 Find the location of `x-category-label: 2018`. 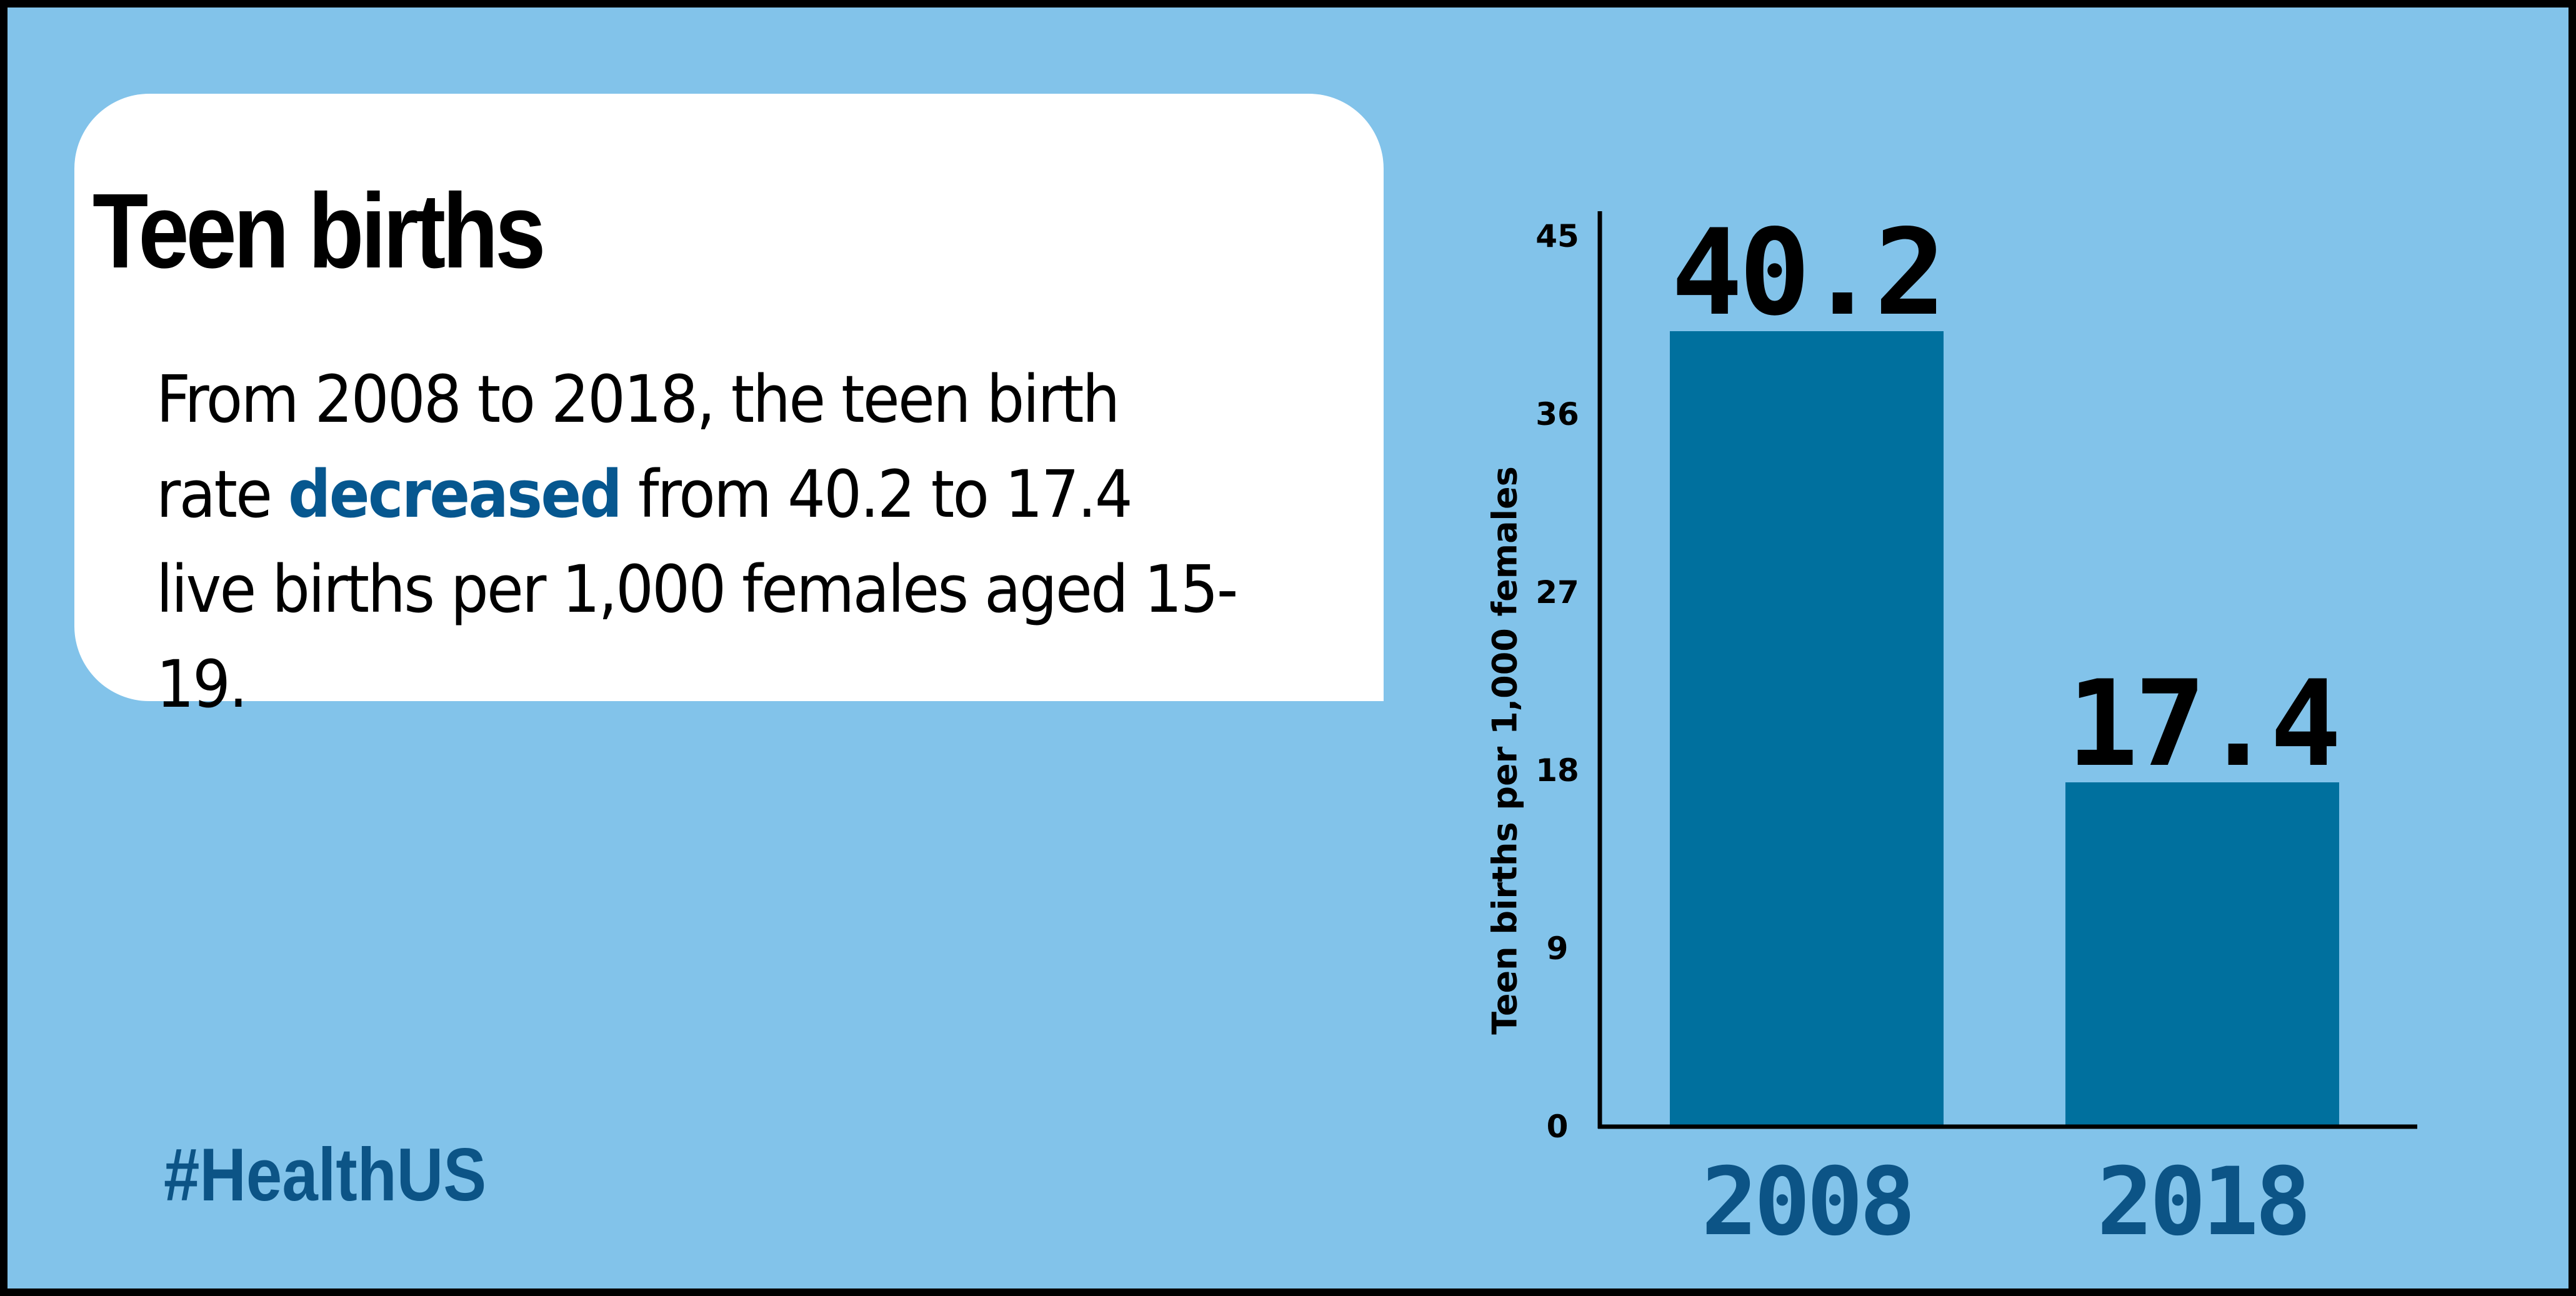

x-category-label: 2018 is located at coordinates (2202, 1202).